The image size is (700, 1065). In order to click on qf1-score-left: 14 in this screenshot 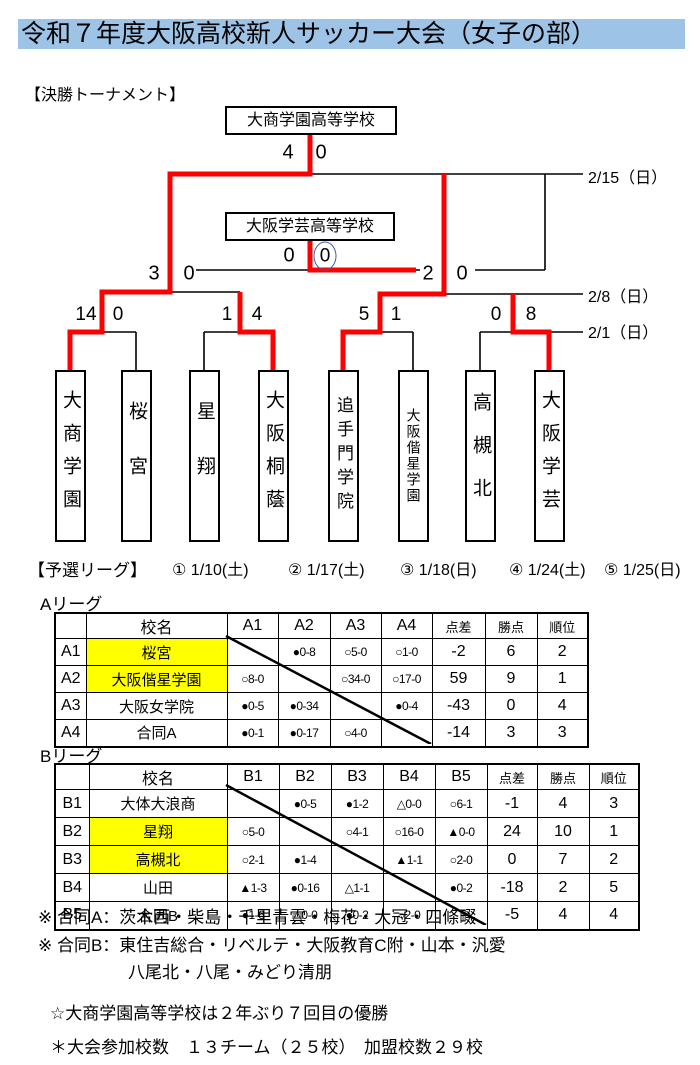, I will do `click(86, 314)`.